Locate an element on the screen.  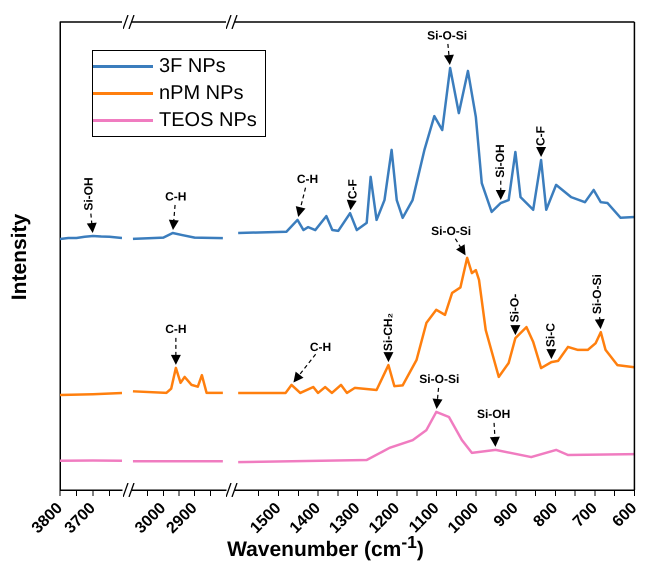
x-tick-label: 700 is located at coordinates (585, 515).